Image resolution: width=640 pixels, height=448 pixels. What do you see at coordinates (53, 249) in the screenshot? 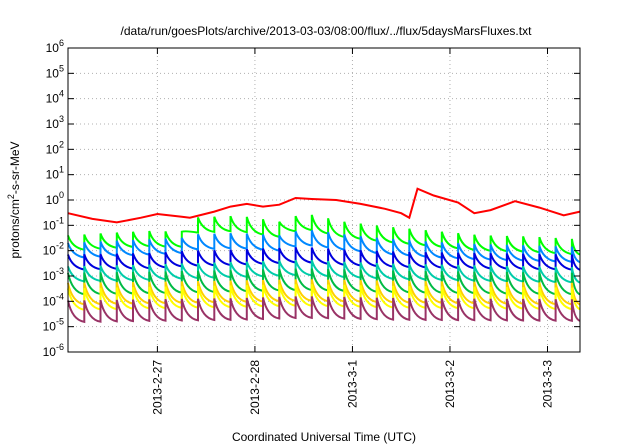
I see `y-tick-label: 10⁻²` at bounding box center [53, 249].